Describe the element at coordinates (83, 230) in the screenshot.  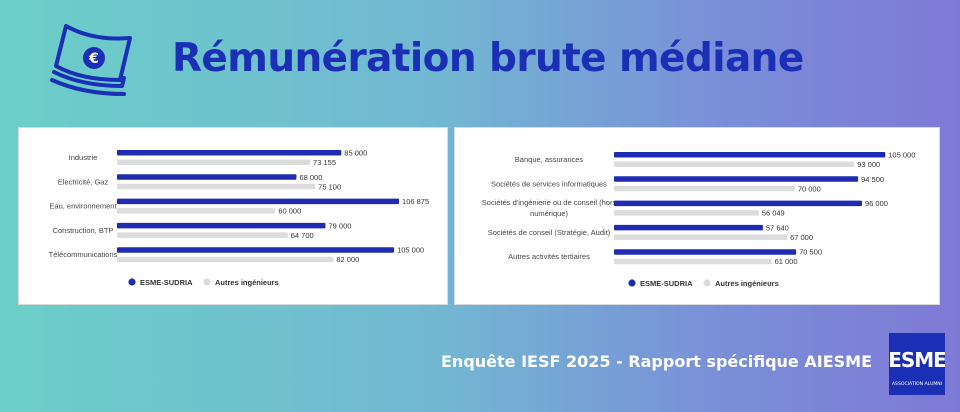
I see `category-label: Construction, BTP` at that location.